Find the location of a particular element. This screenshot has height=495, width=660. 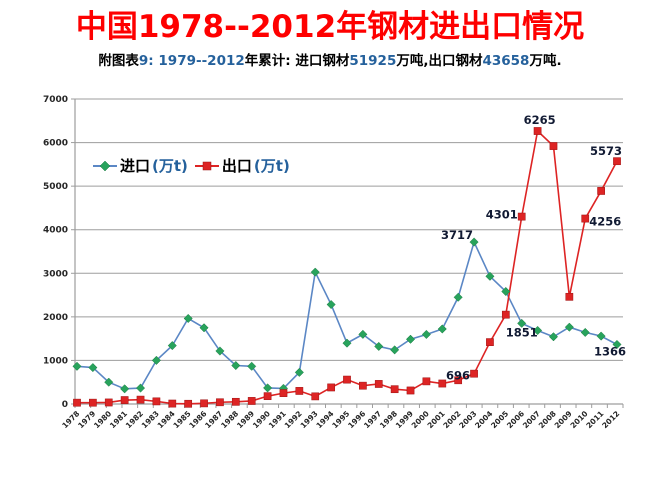

y-axis-label: 4000 is located at coordinates (55, 231).